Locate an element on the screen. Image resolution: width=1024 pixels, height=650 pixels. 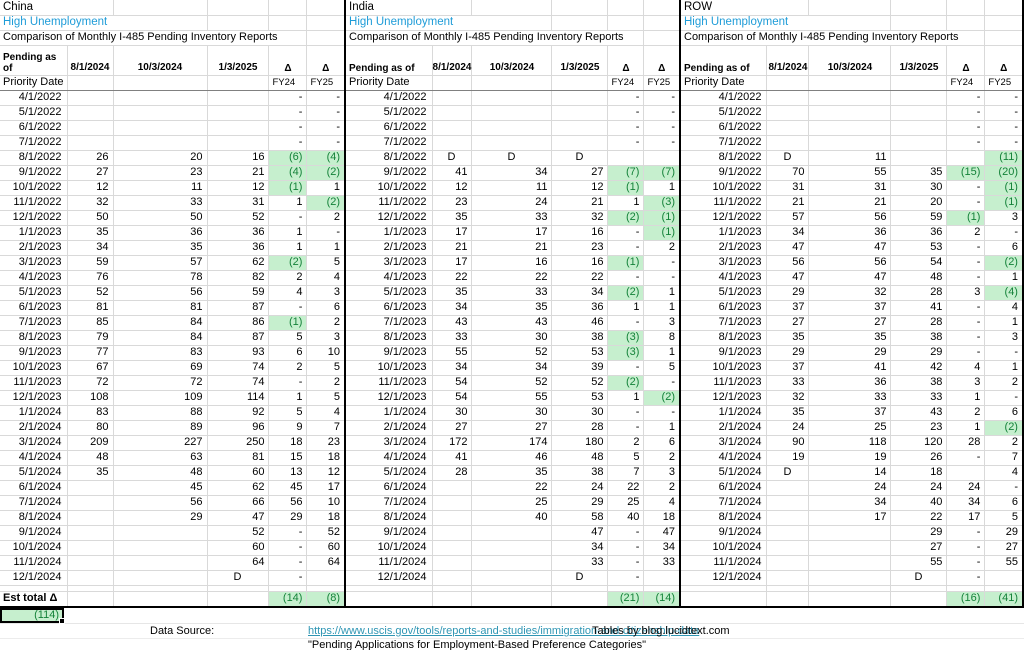
cell-delta: 5 is located at coordinates (288, 338).